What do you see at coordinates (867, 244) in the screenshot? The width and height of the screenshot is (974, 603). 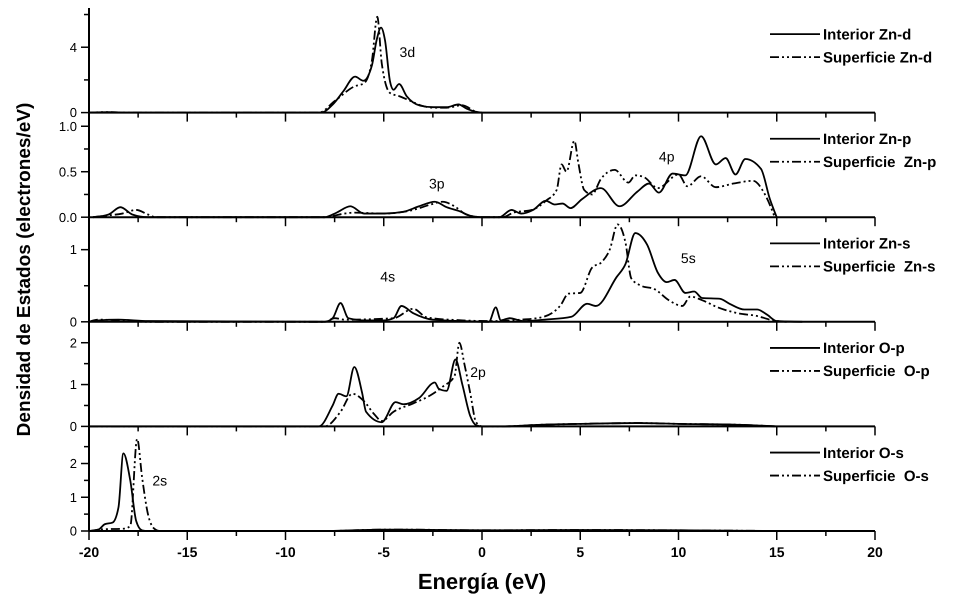 I see `legend-label: Interior Zn-s` at bounding box center [867, 244].